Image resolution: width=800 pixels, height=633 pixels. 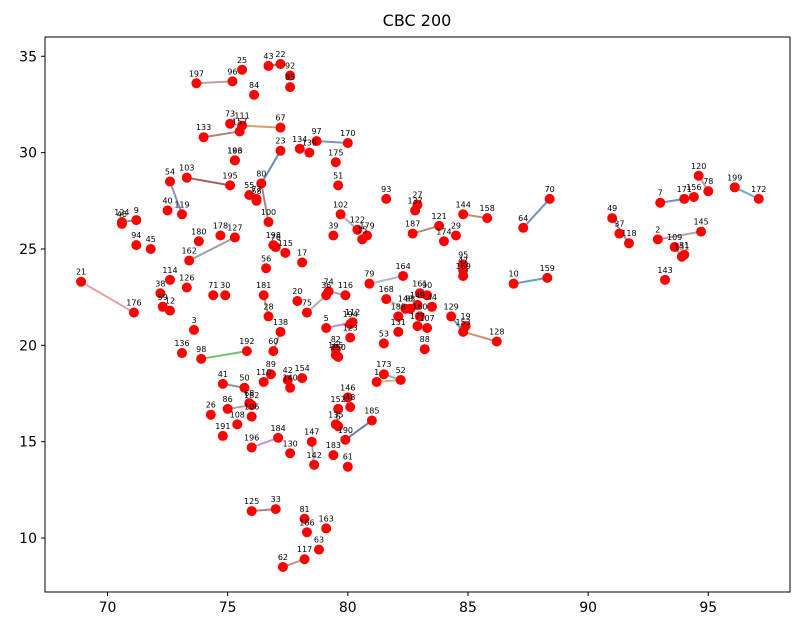 I want to click on point-label-121: 121, so click(x=438, y=216).